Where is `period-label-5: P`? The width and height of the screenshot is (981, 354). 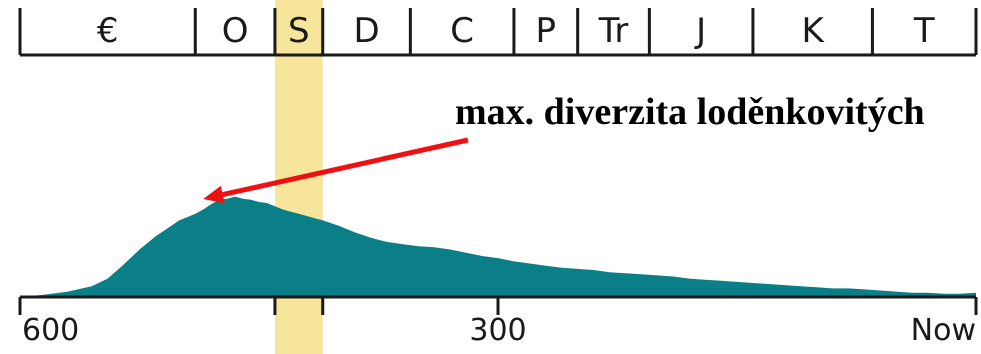 period-label-5: P is located at coordinates (546, 31).